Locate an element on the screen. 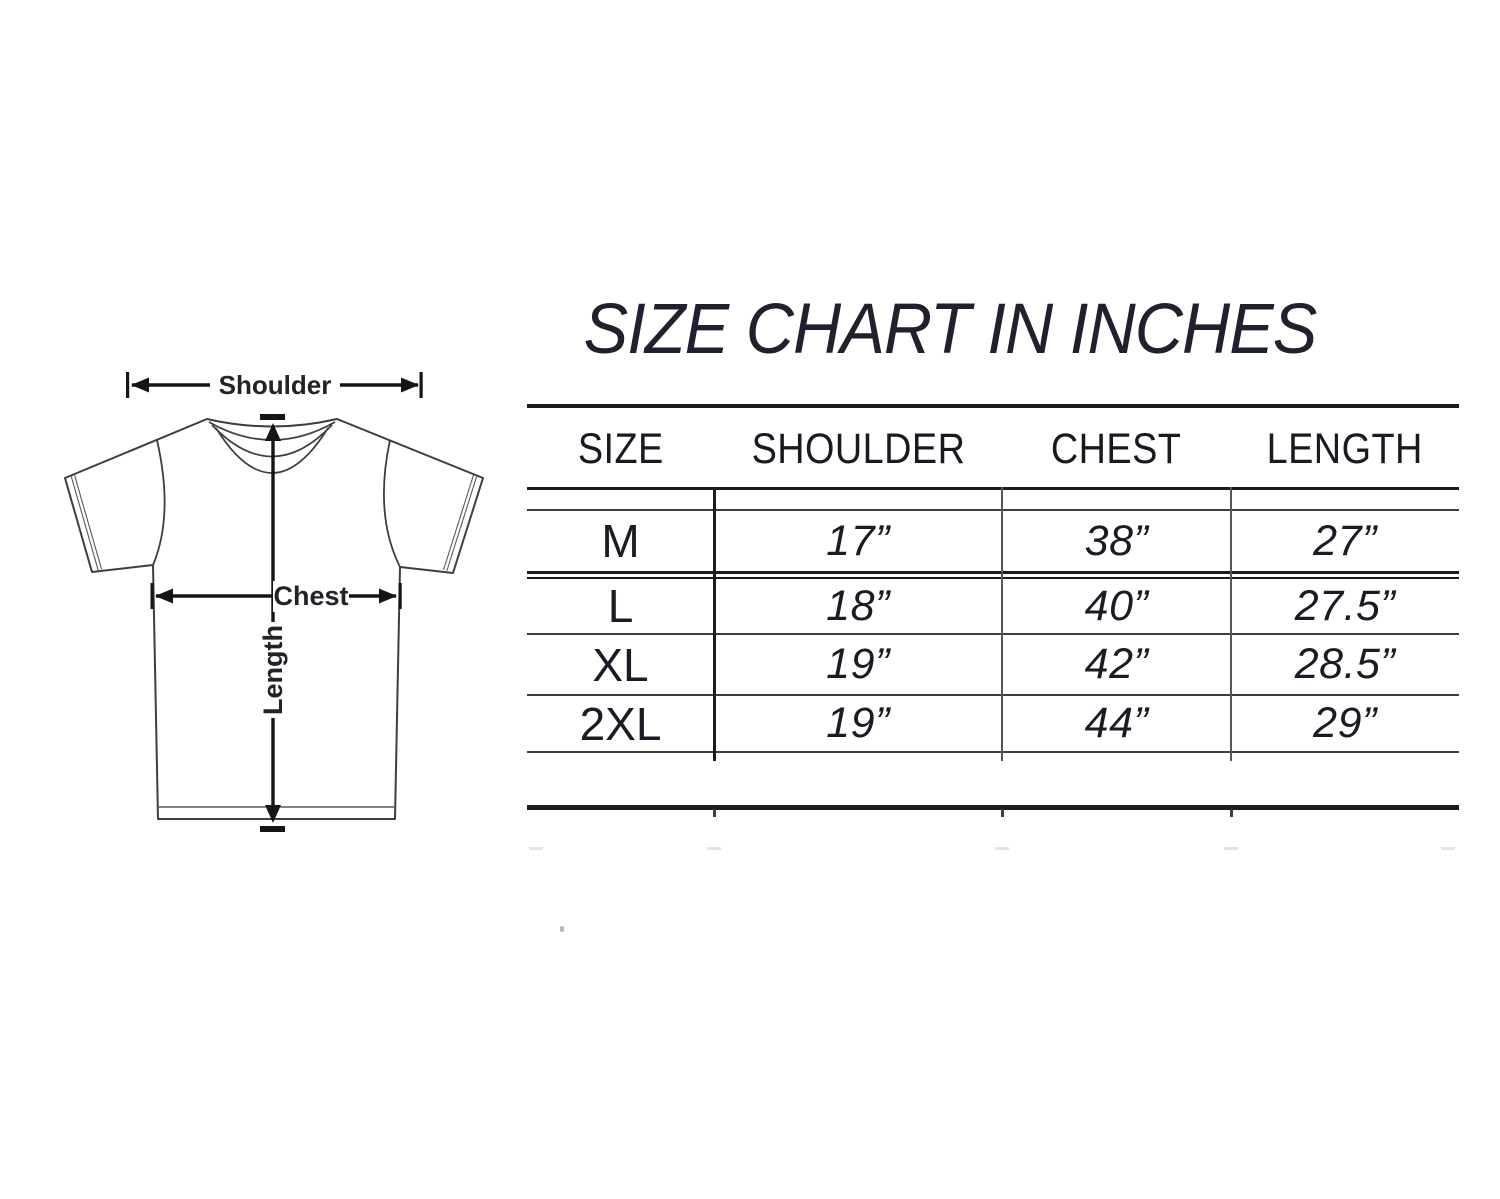  print-artifact-dot is located at coordinates (562, 929).